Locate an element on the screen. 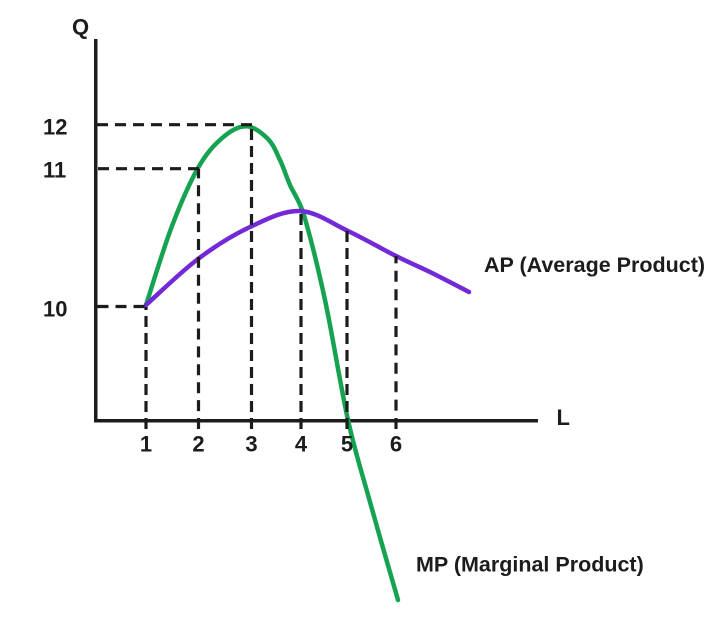 This screenshot has width=720, height=629. svg-text: 2 is located at coordinates (198, 444).